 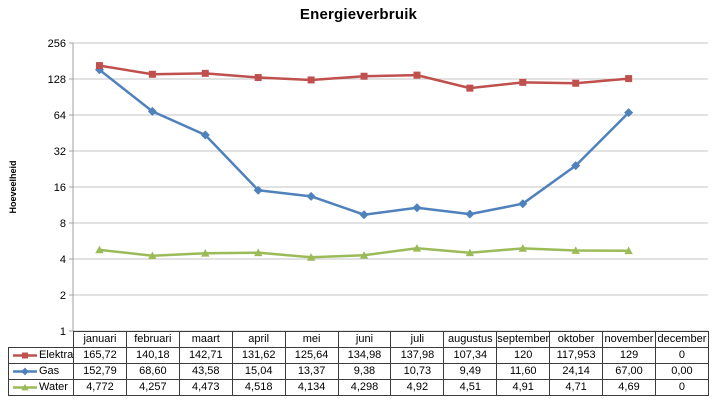 What do you see at coordinates (258, 339) in the screenshot?
I see `month-header: april` at bounding box center [258, 339].